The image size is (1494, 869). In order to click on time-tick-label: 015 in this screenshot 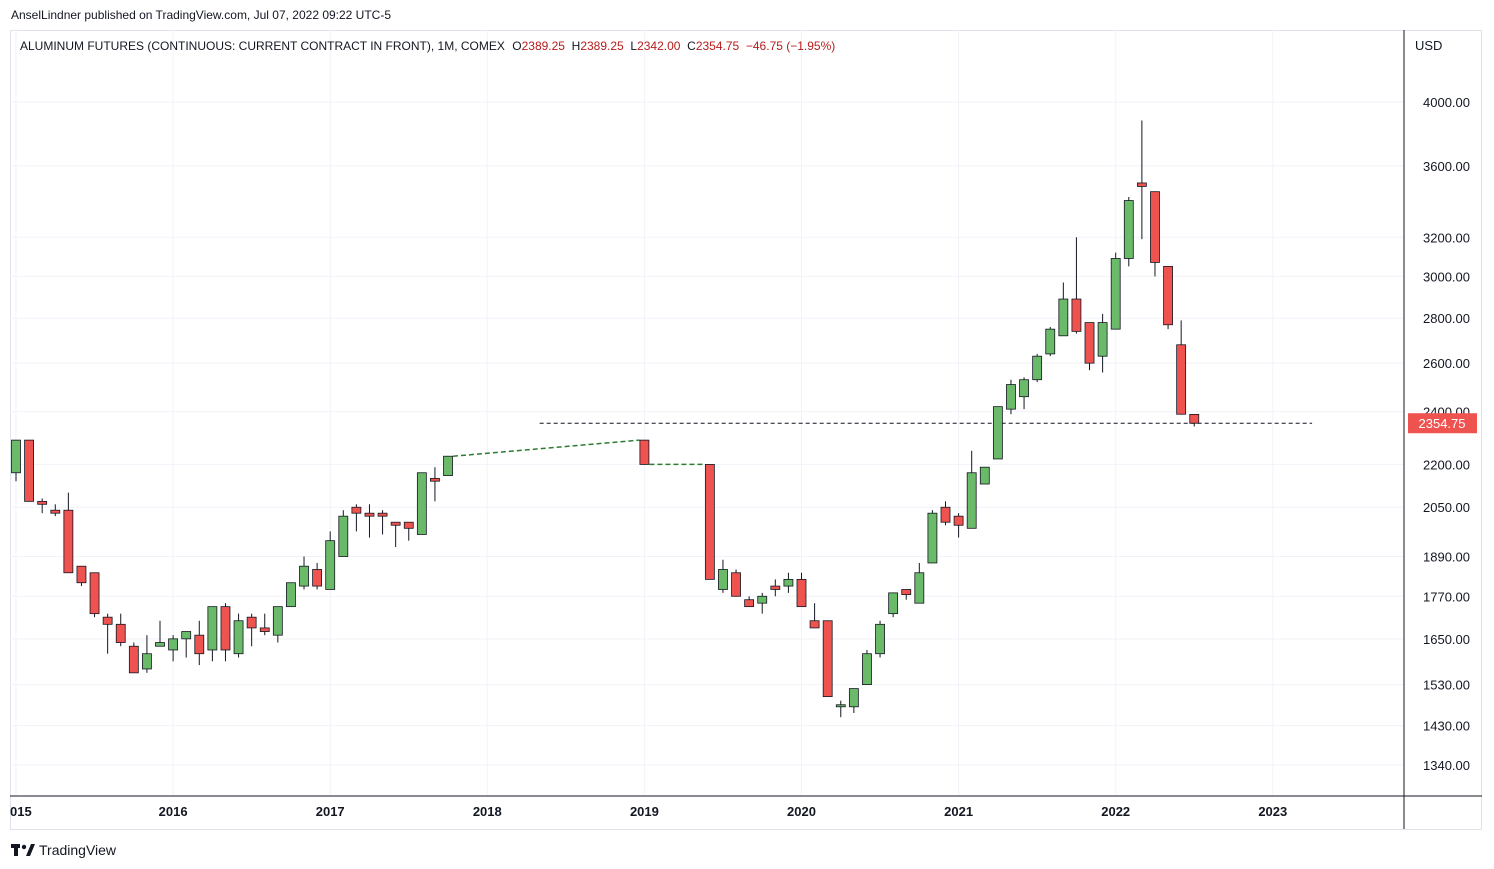, I will do `click(21, 811)`.